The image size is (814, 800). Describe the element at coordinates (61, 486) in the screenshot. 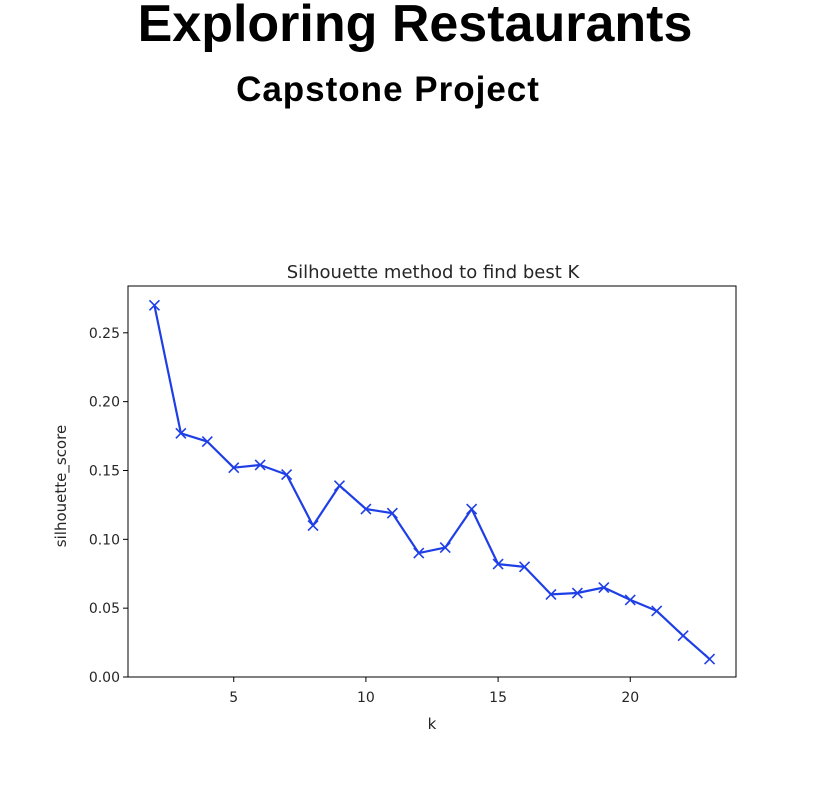

I see `y-axis-label: silhouette_score` at that location.